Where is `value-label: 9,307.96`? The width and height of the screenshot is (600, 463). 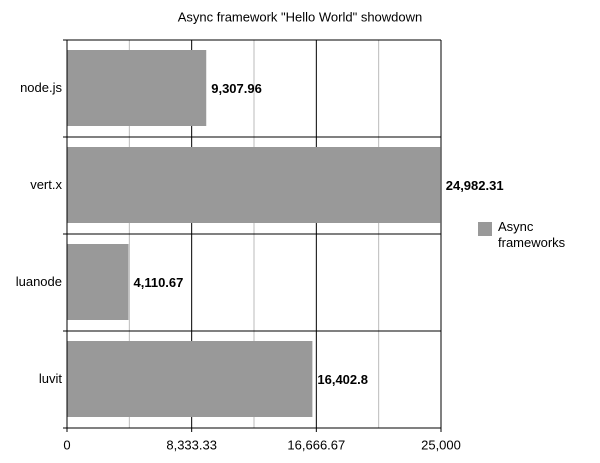 value-label: 9,307.96 is located at coordinates (236, 88).